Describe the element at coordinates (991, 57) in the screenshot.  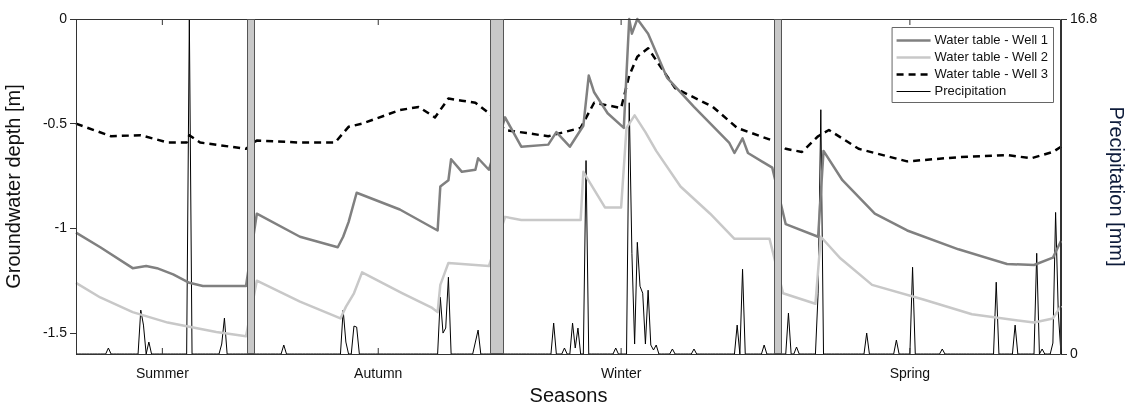
I see `legend-label: Water table - Well 2` at that location.